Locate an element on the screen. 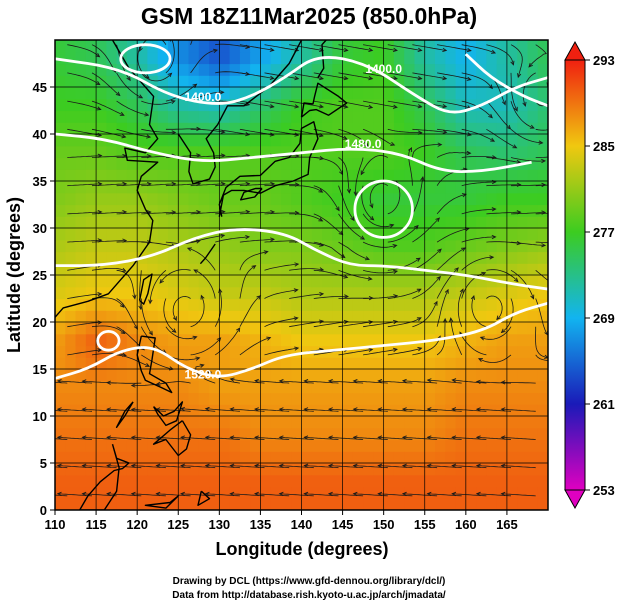 The height and width of the screenshot is (605, 619). coastline is located at coordinates (145, 289).